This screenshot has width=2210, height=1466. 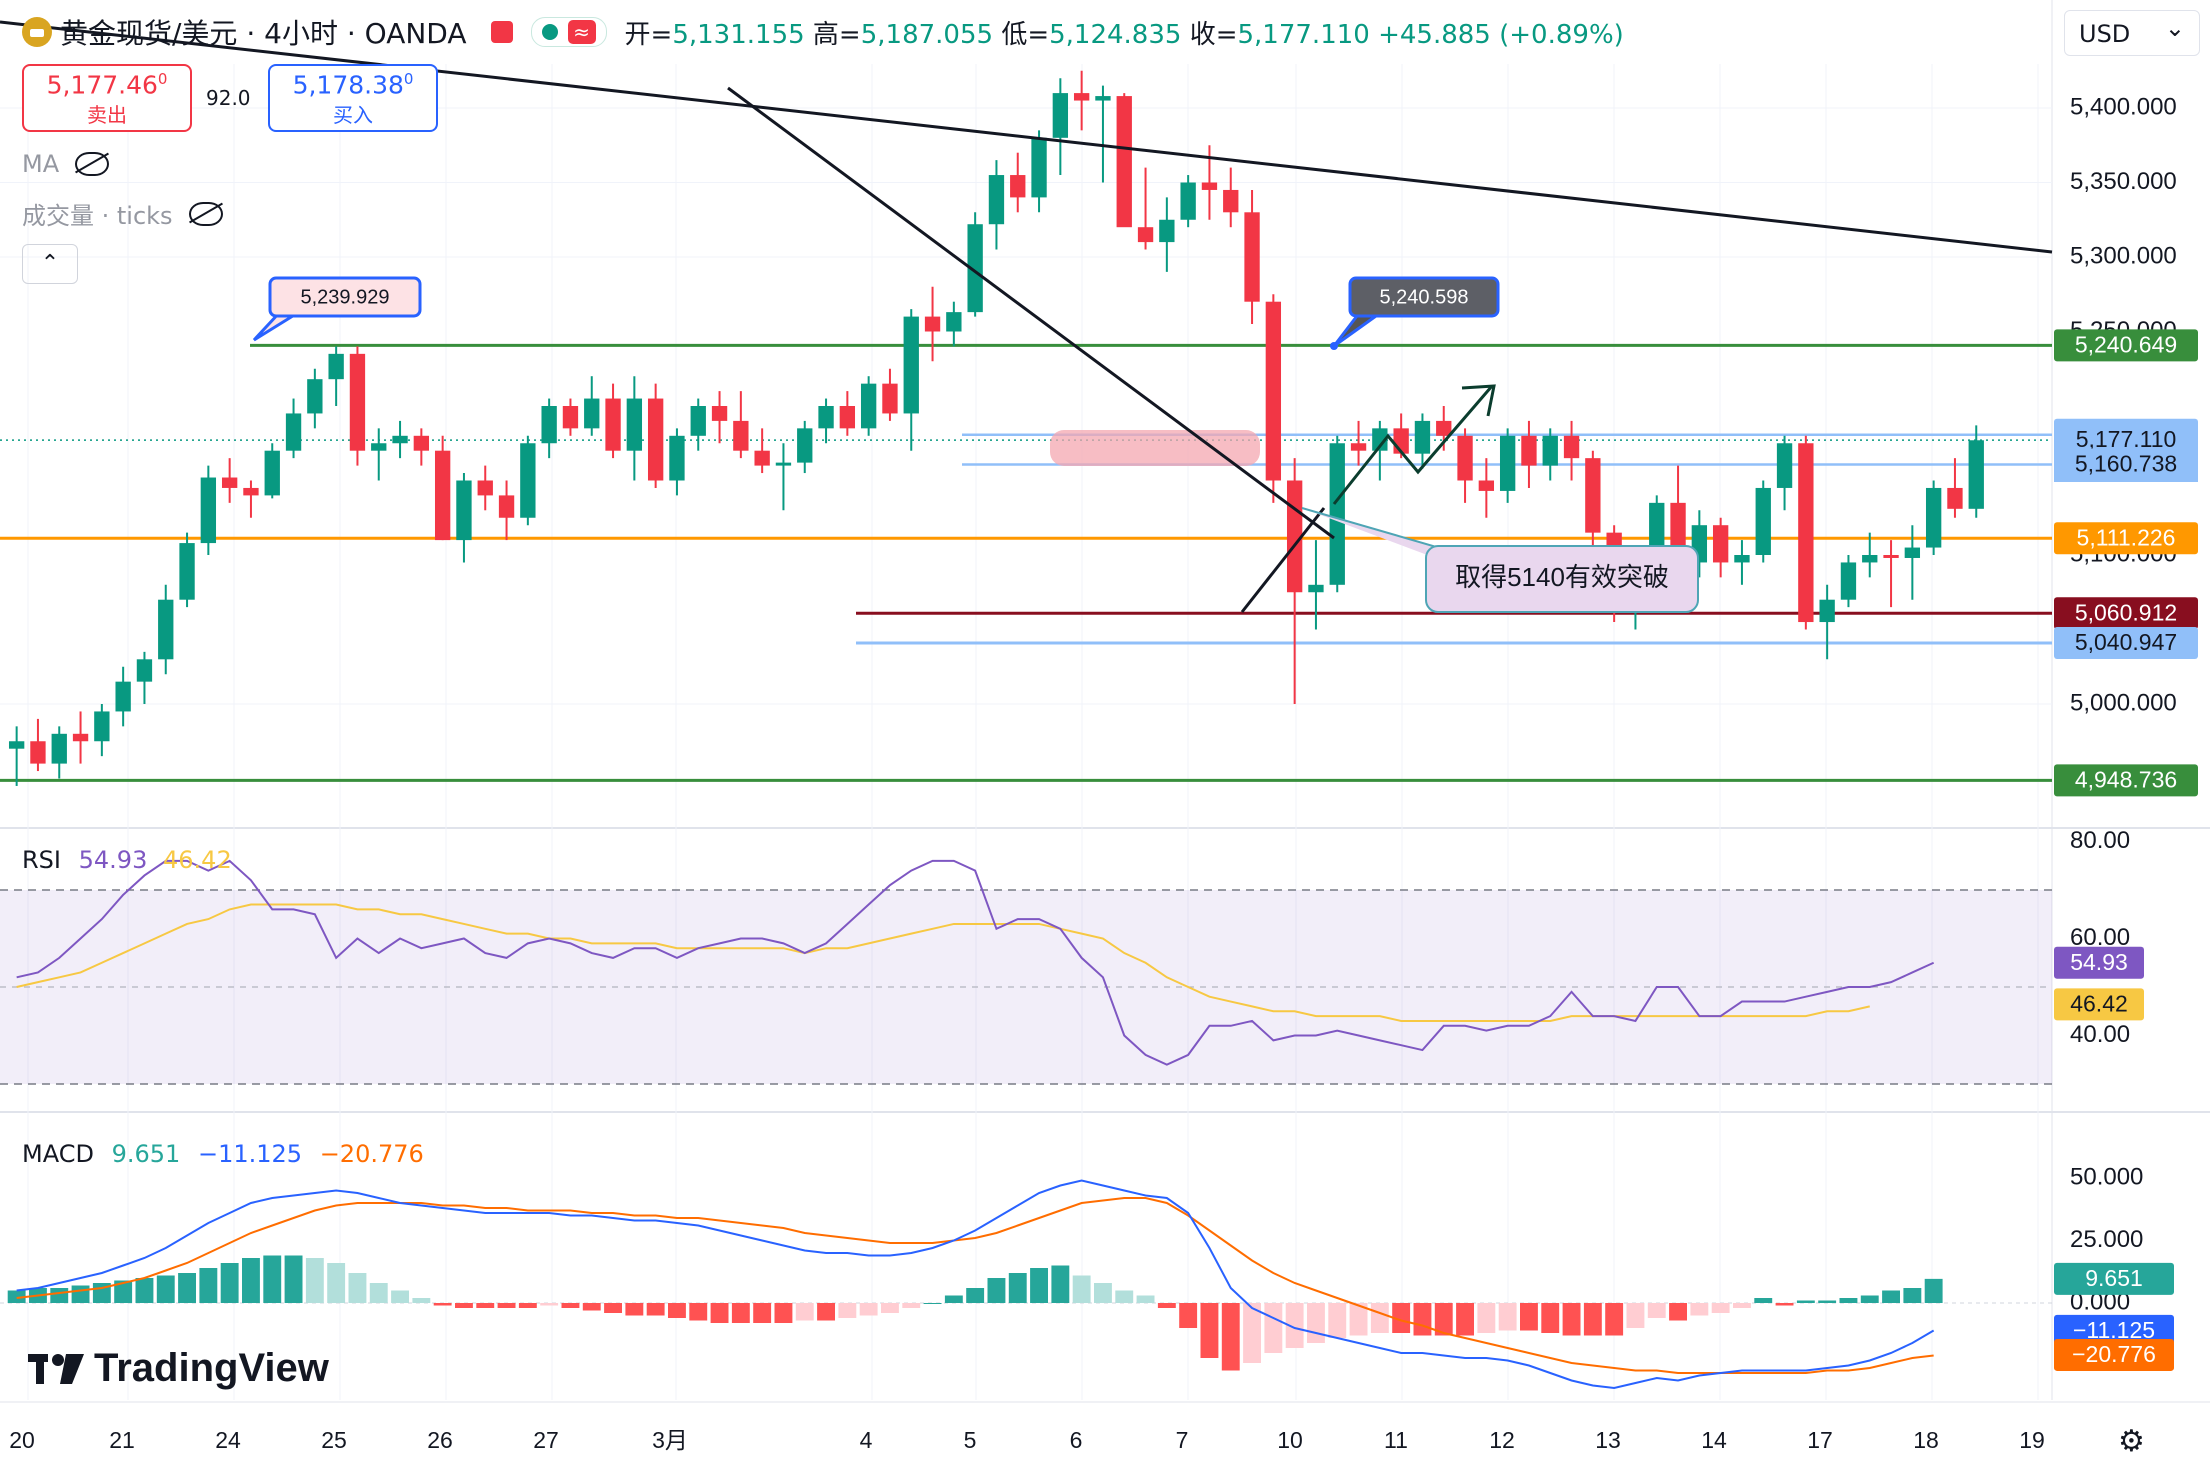 I want to click on macd-signal-value: −20.776, so click(x=371, y=1154).